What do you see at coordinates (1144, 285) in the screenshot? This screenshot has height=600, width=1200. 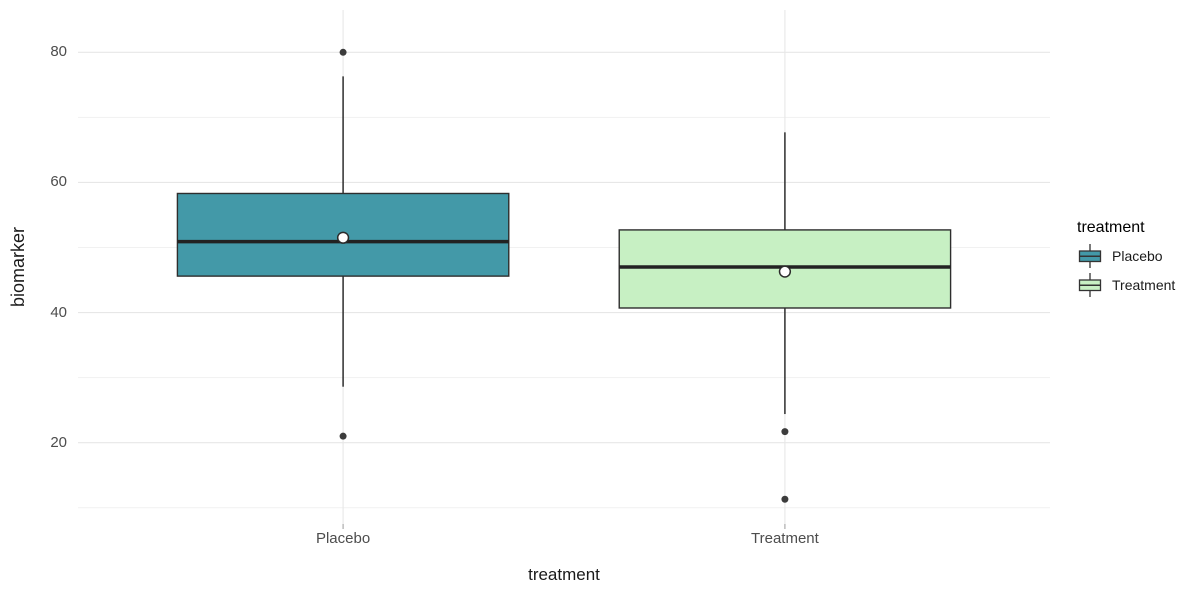 I see `legend-label: Treatment` at bounding box center [1144, 285].